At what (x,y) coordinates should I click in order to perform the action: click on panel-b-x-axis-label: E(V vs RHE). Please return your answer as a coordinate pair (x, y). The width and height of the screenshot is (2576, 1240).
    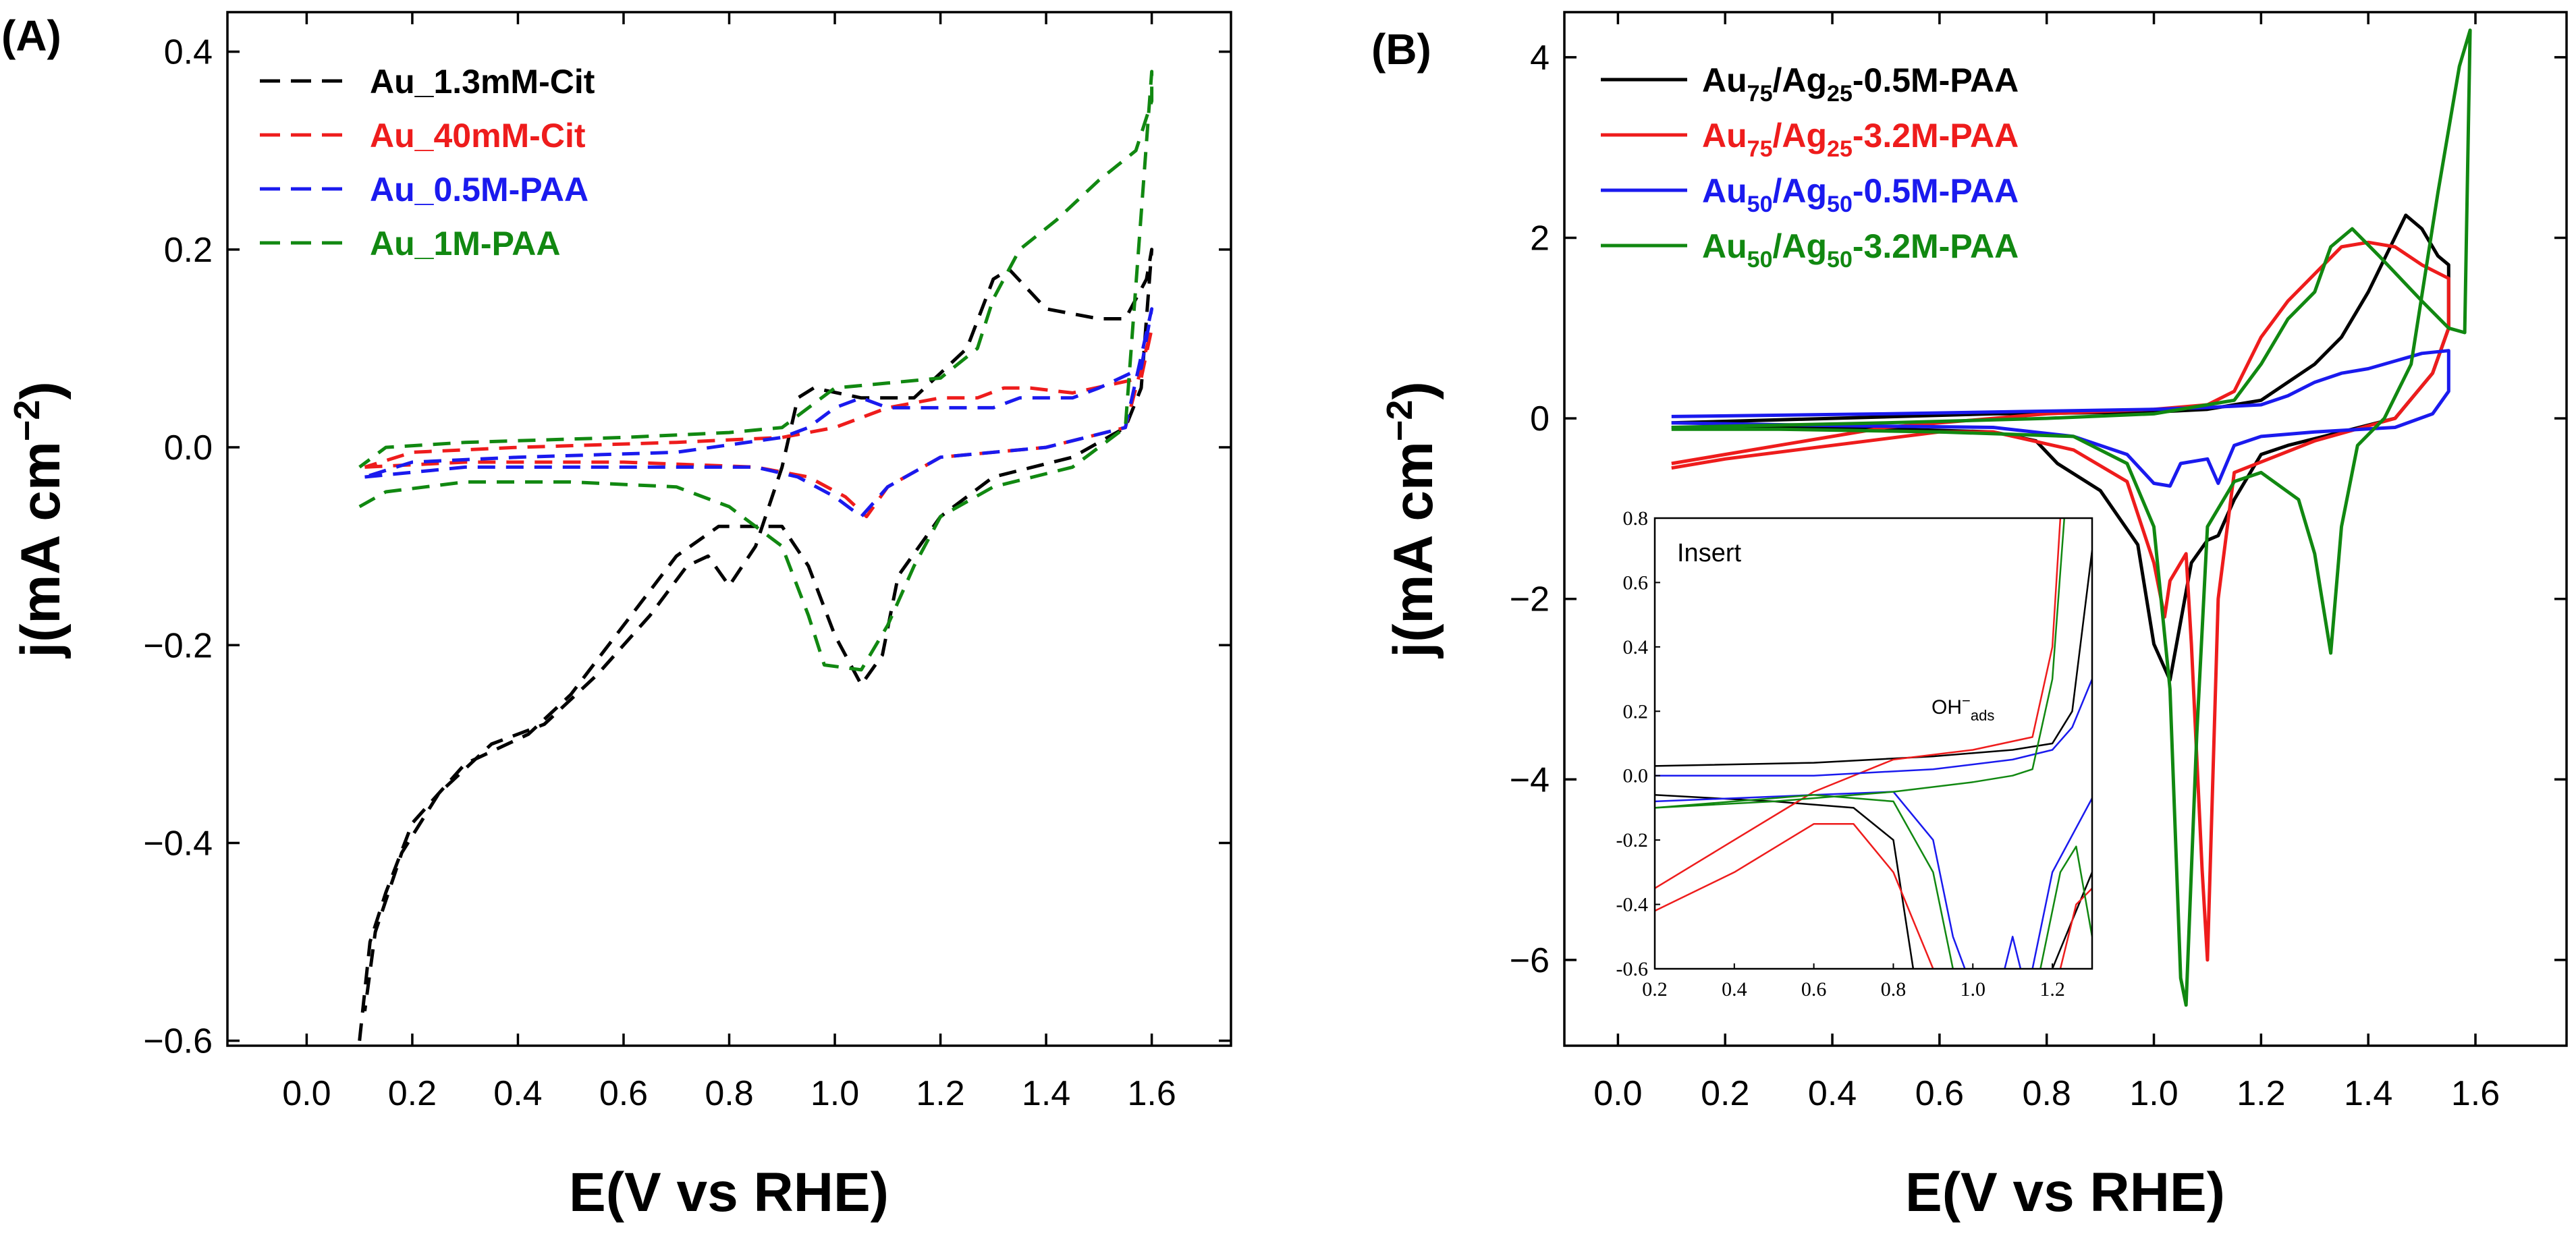
    Looking at the image, I should click on (2065, 1192).